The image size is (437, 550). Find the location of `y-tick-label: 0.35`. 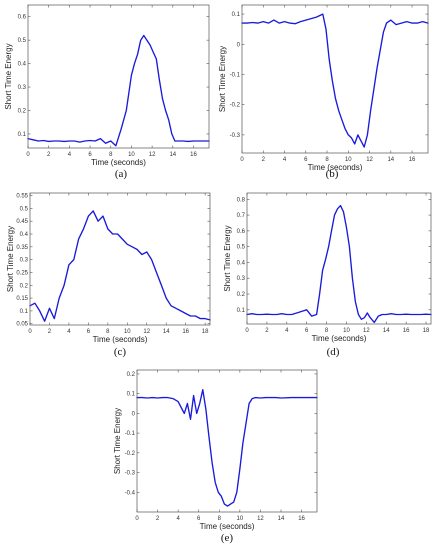

y-tick-label: 0.35 is located at coordinates (22, 248).